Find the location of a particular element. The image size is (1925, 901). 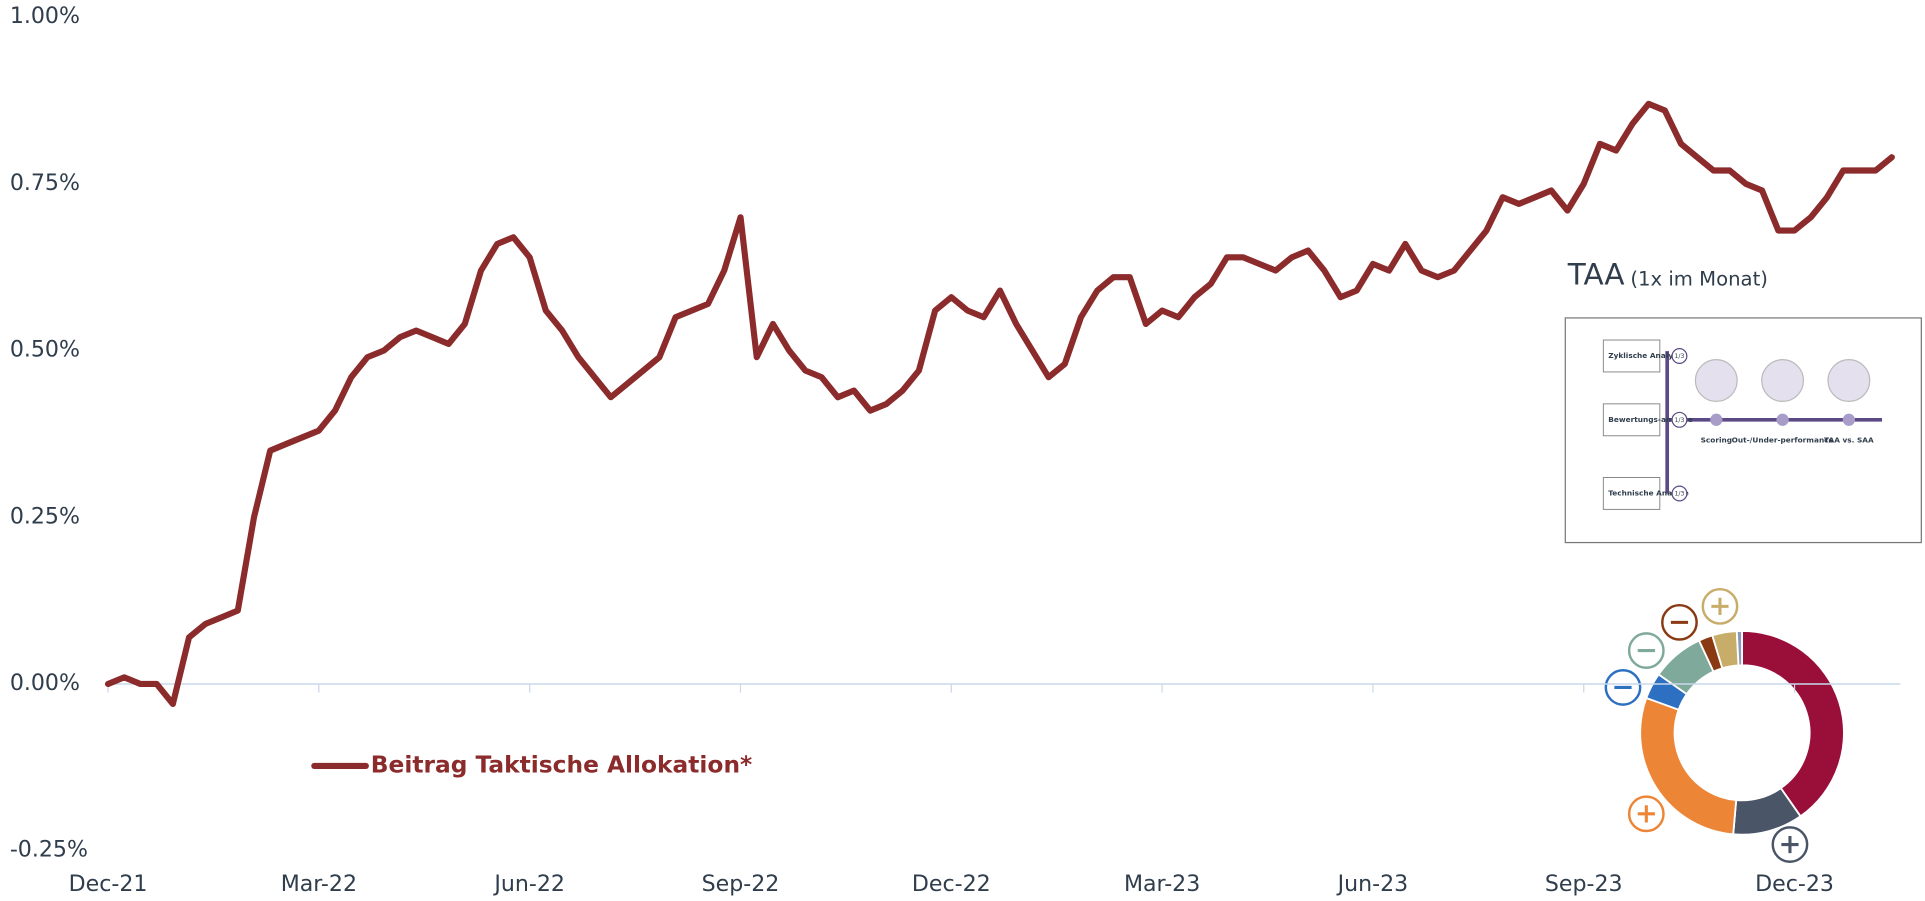

step-label: Out-/Under-performance is located at coordinates (1783, 440).